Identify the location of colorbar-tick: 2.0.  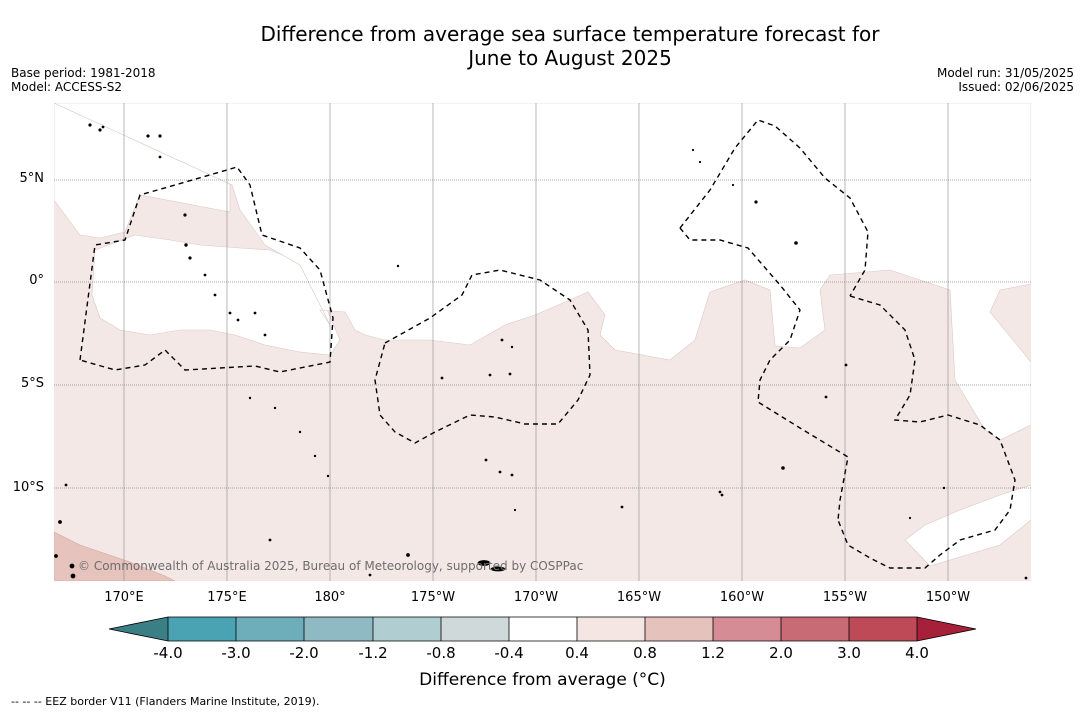
(781, 653).